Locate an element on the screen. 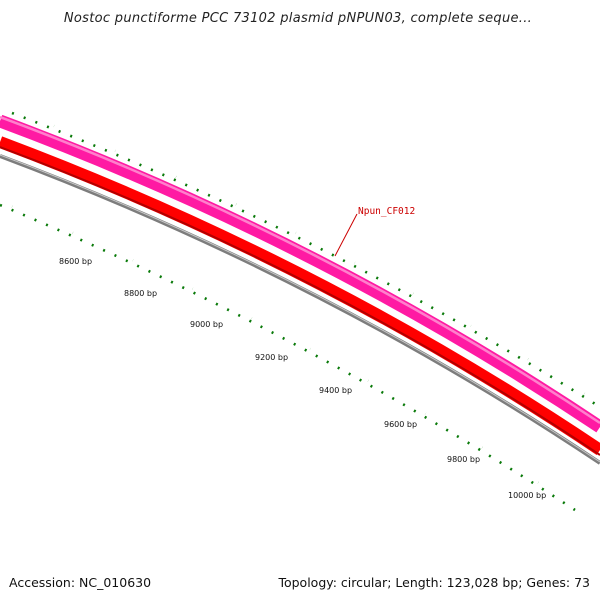 This screenshot has width=600, height=600. bp-label-9400: 9400 bp is located at coordinates (335, 390).